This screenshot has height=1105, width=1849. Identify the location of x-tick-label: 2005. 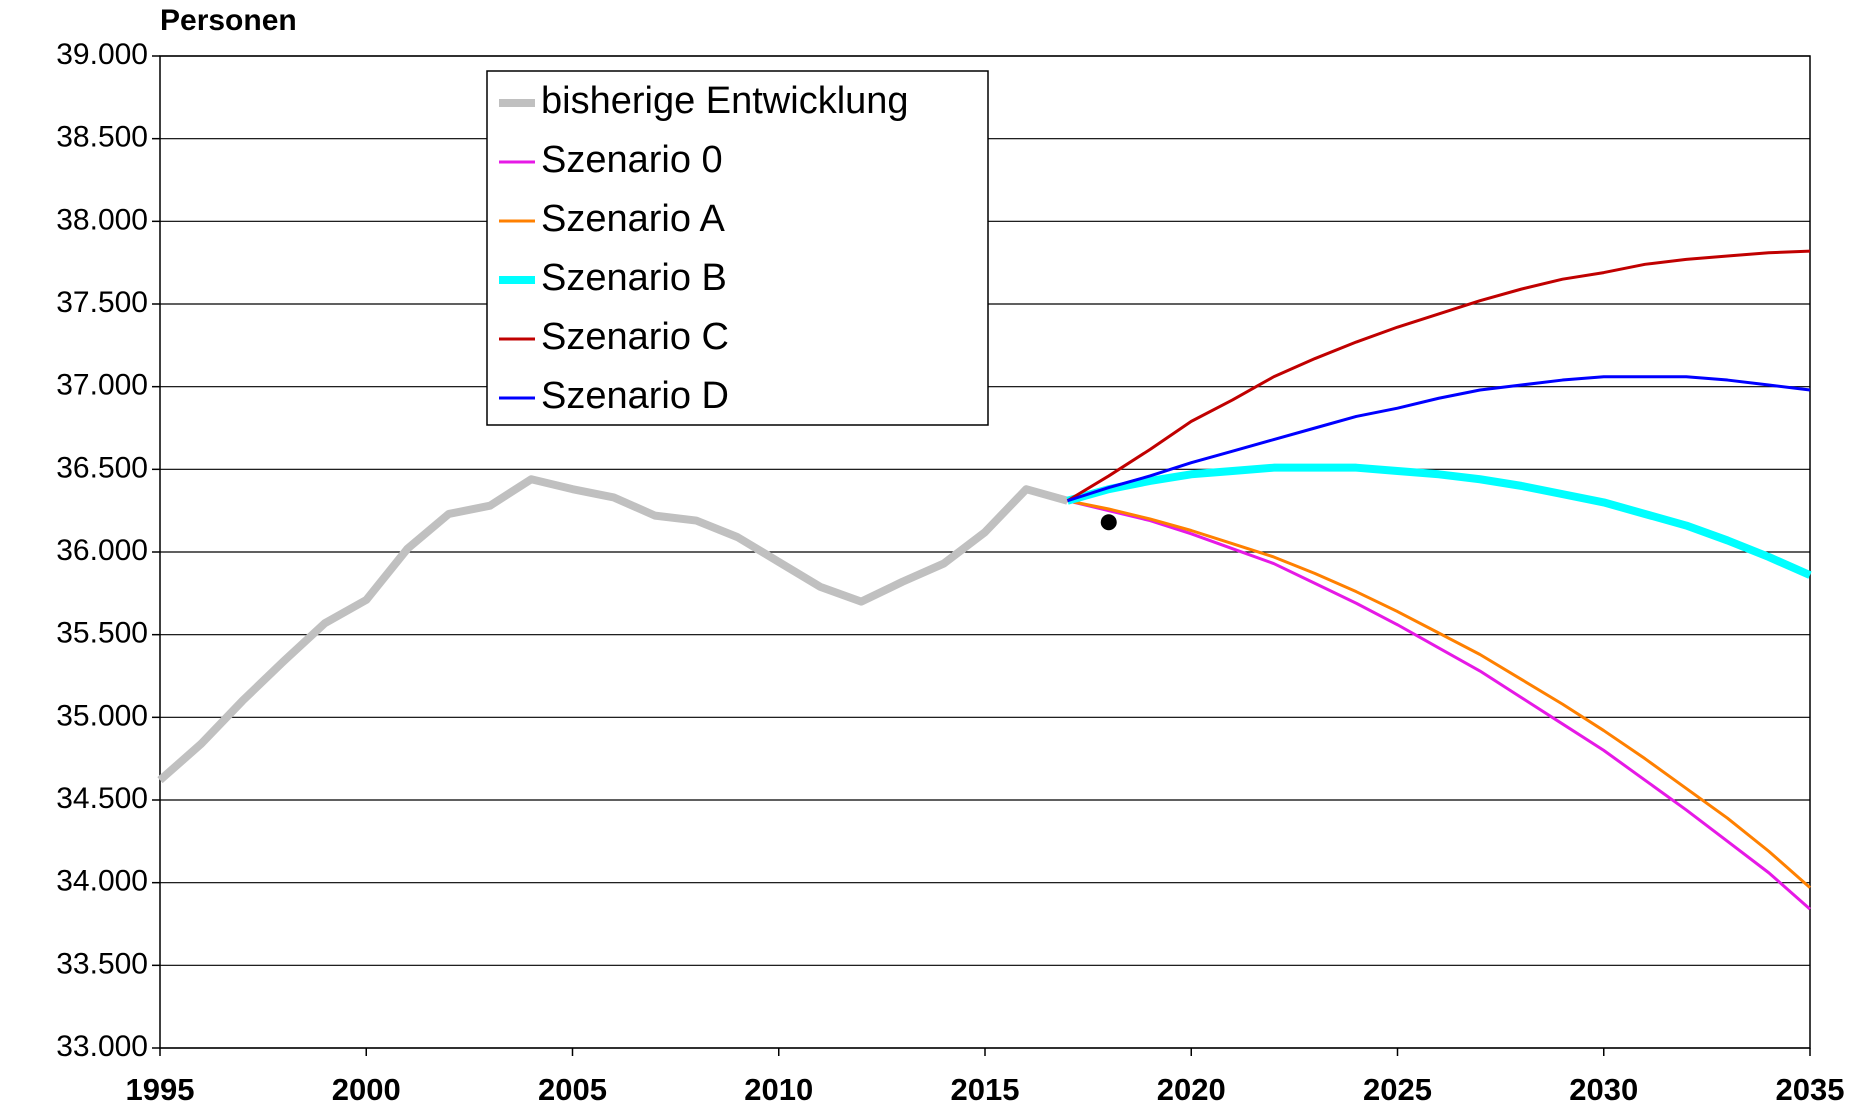
(572, 1088).